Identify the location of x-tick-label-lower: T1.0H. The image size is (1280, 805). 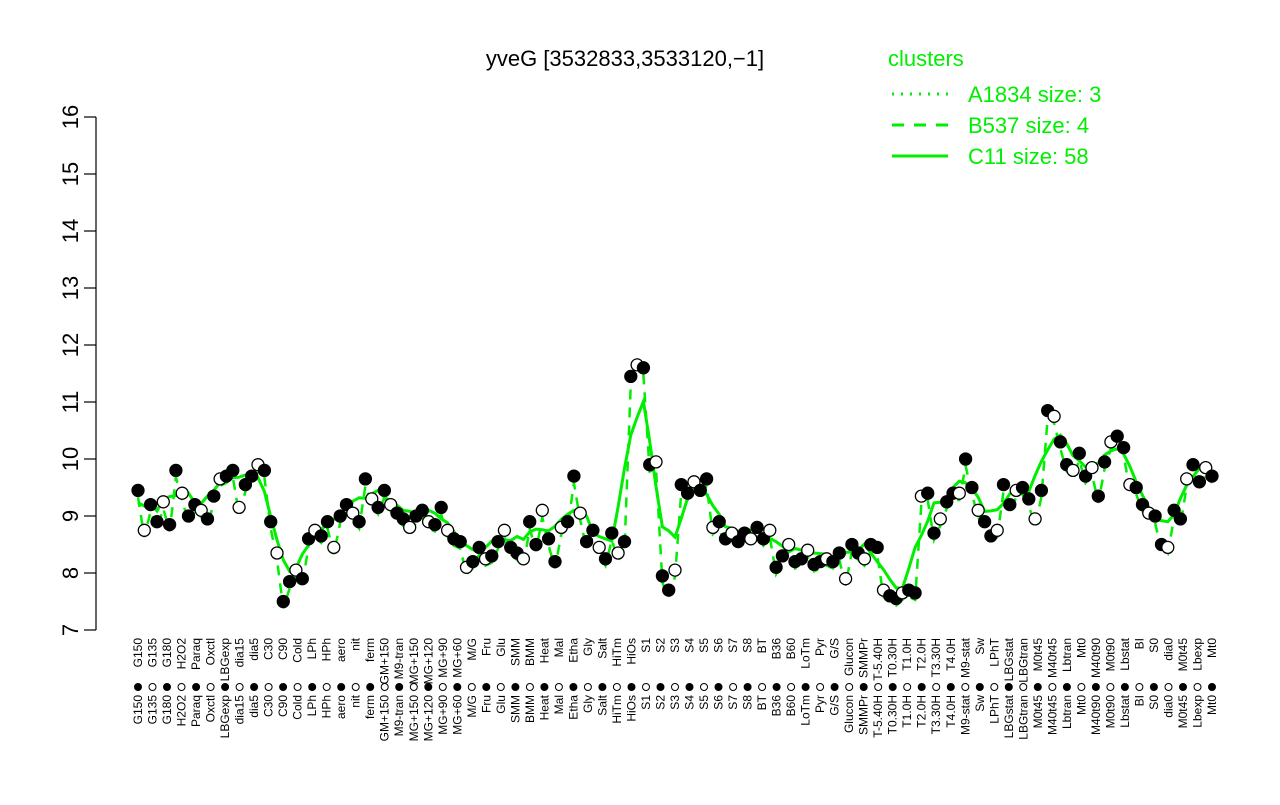
(907, 711).